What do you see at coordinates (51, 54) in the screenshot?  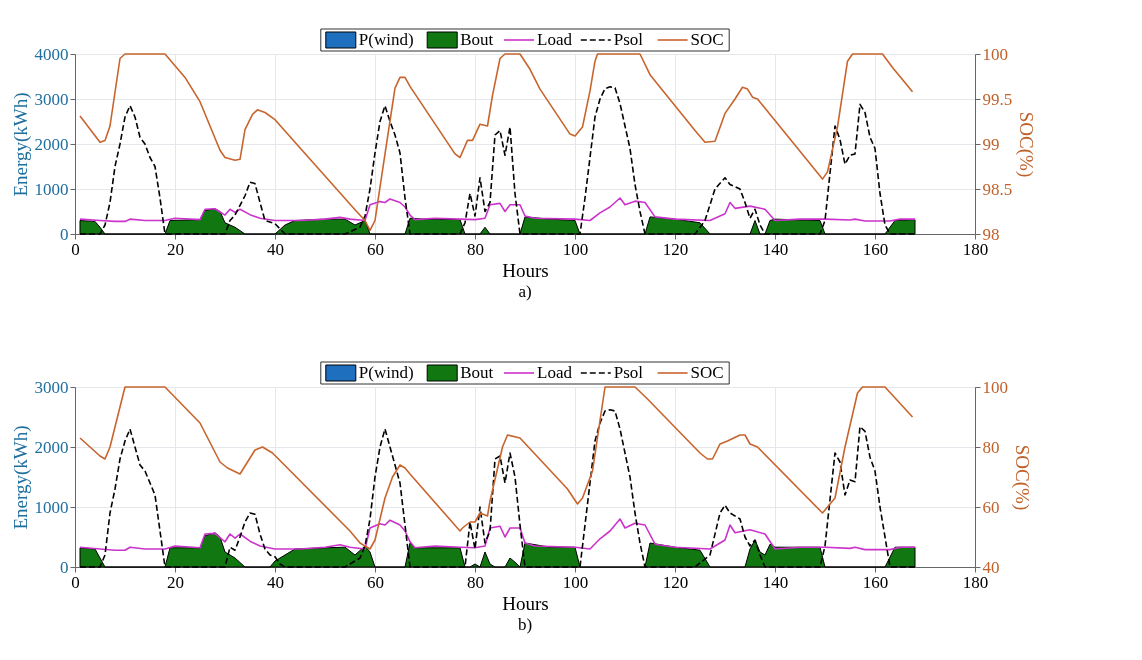 I see `y-tick-label: 4000` at bounding box center [51, 54].